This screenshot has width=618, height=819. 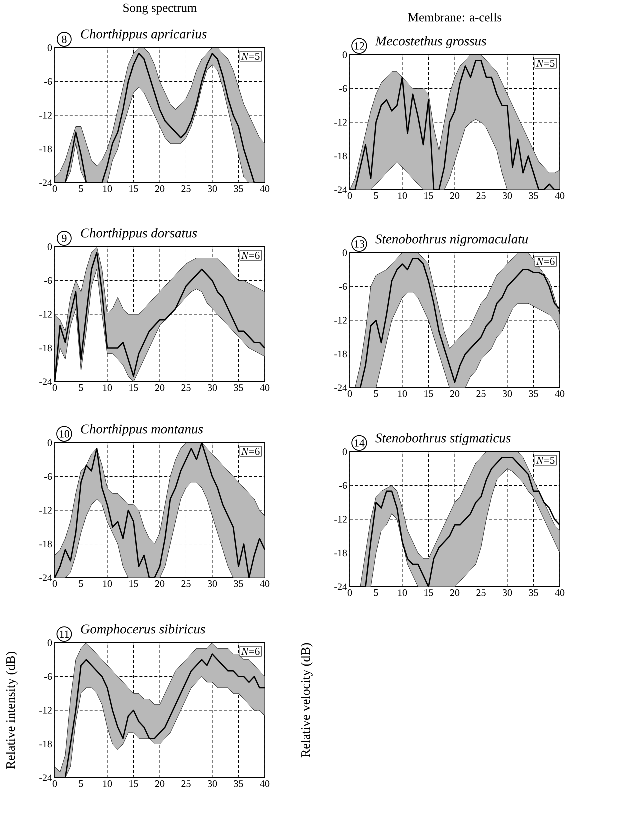 What do you see at coordinates (359, 46) in the screenshot?
I see `text: 12` at bounding box center [359, 46].